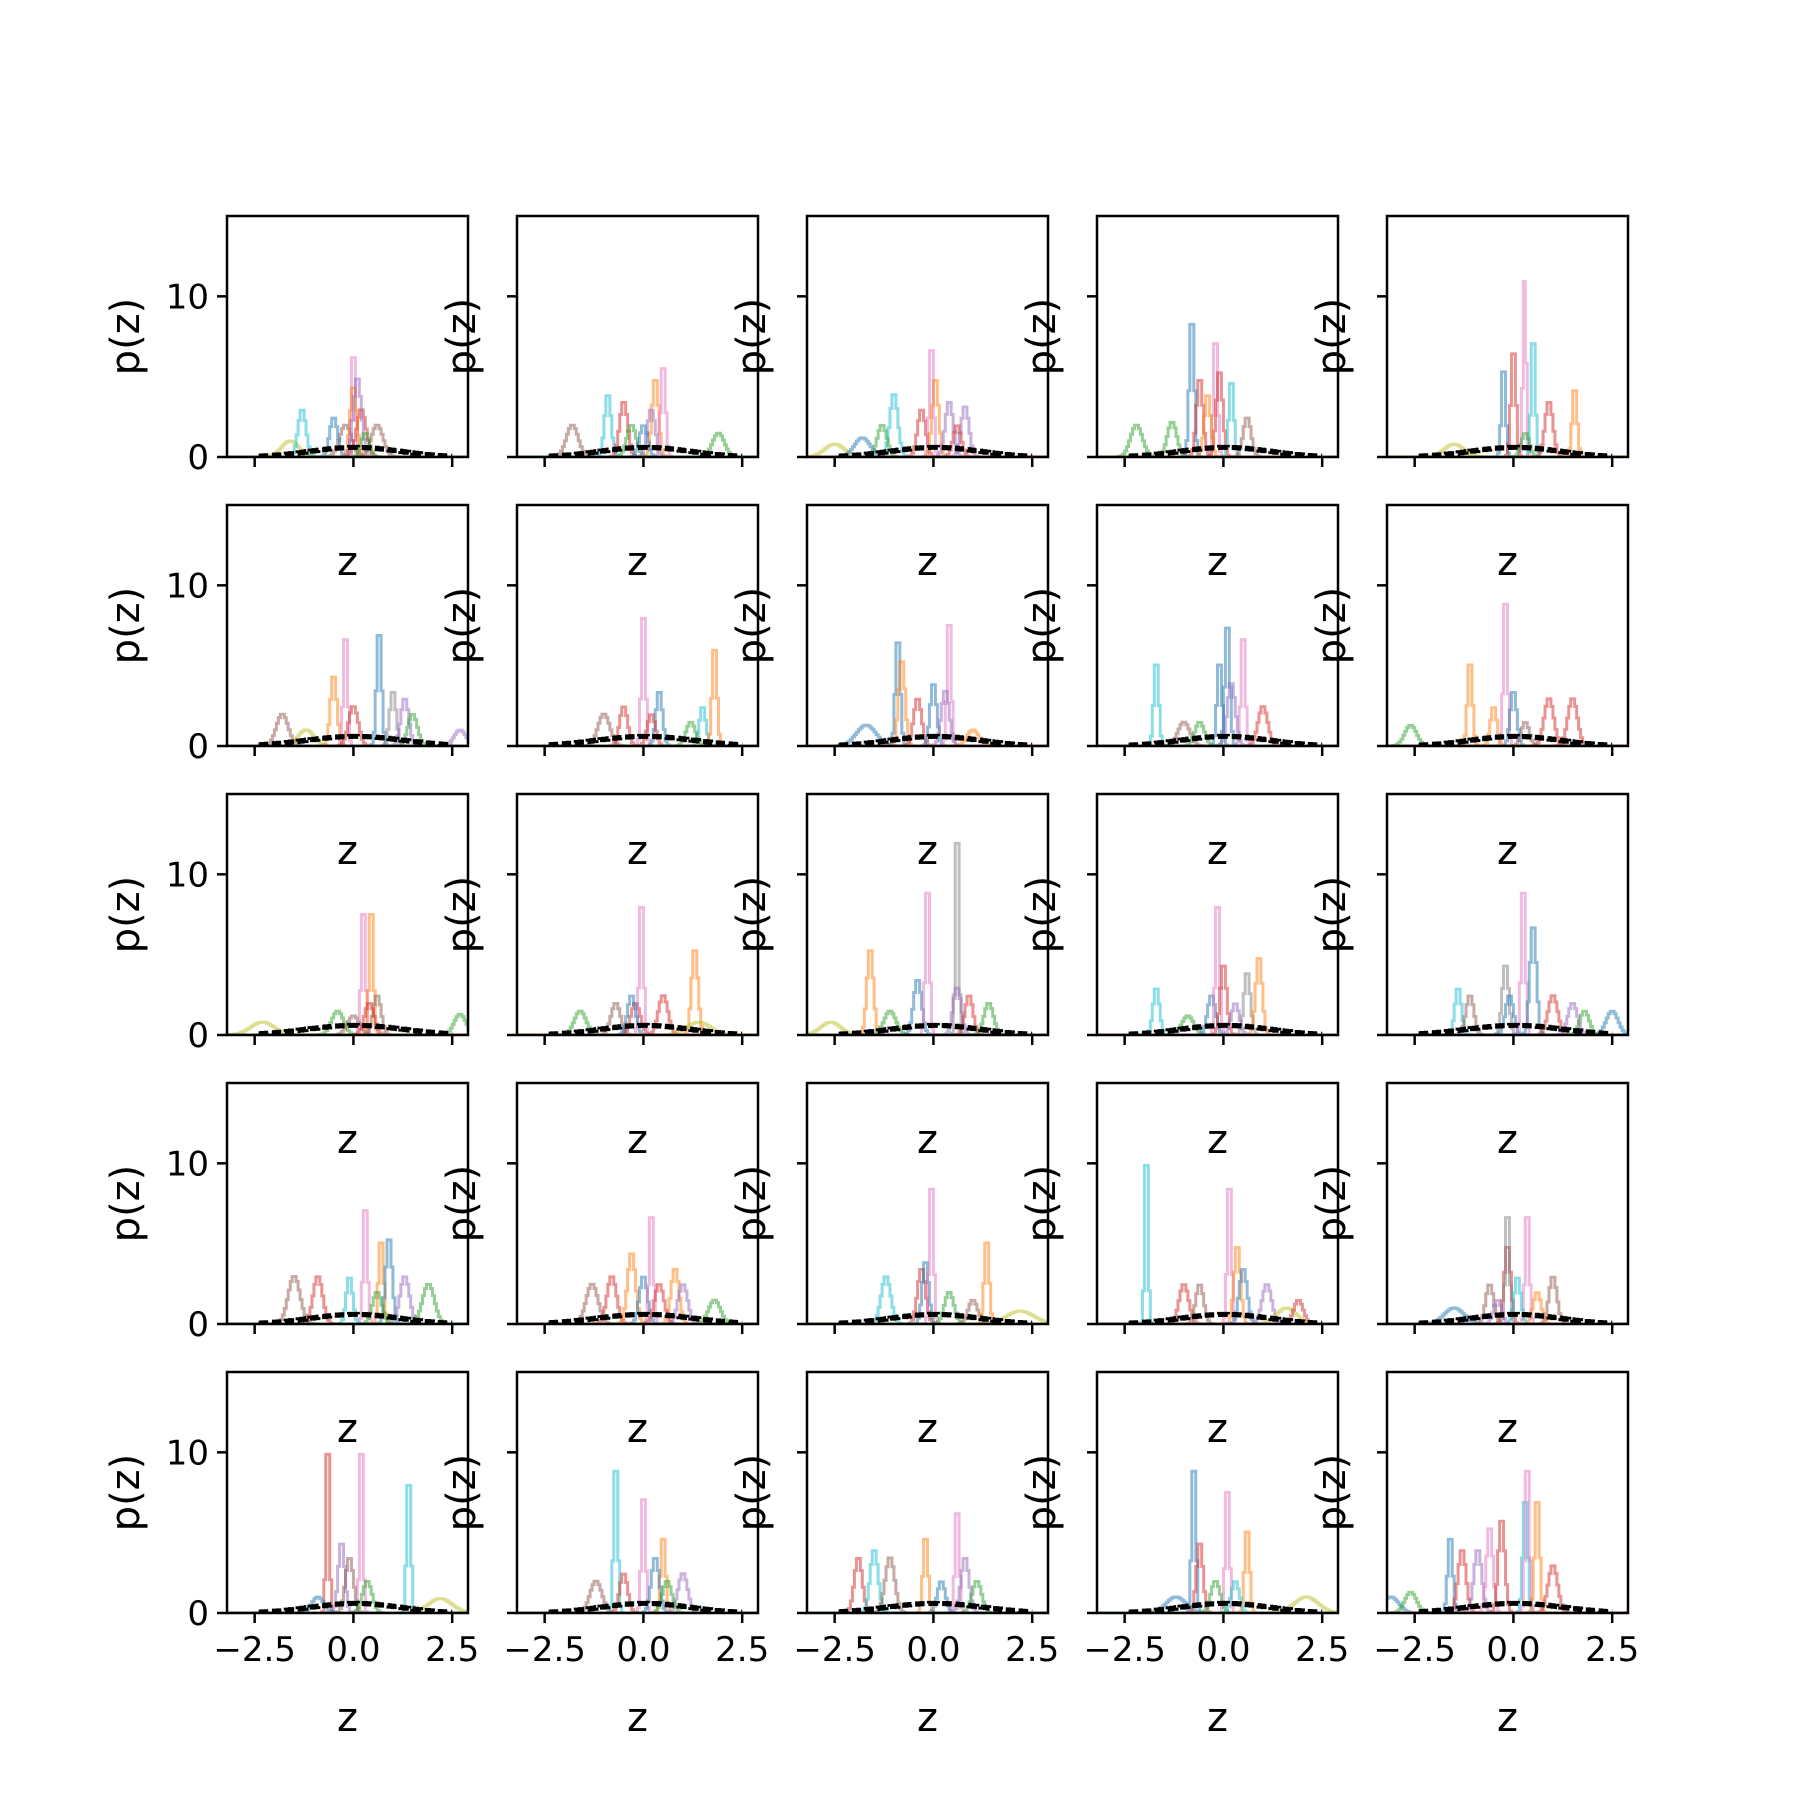 Image resolution: width=1800 pixels, height=1800 pixels. I want to click on subplot-2-1: z 0 10 p(z), so click(286, 688).